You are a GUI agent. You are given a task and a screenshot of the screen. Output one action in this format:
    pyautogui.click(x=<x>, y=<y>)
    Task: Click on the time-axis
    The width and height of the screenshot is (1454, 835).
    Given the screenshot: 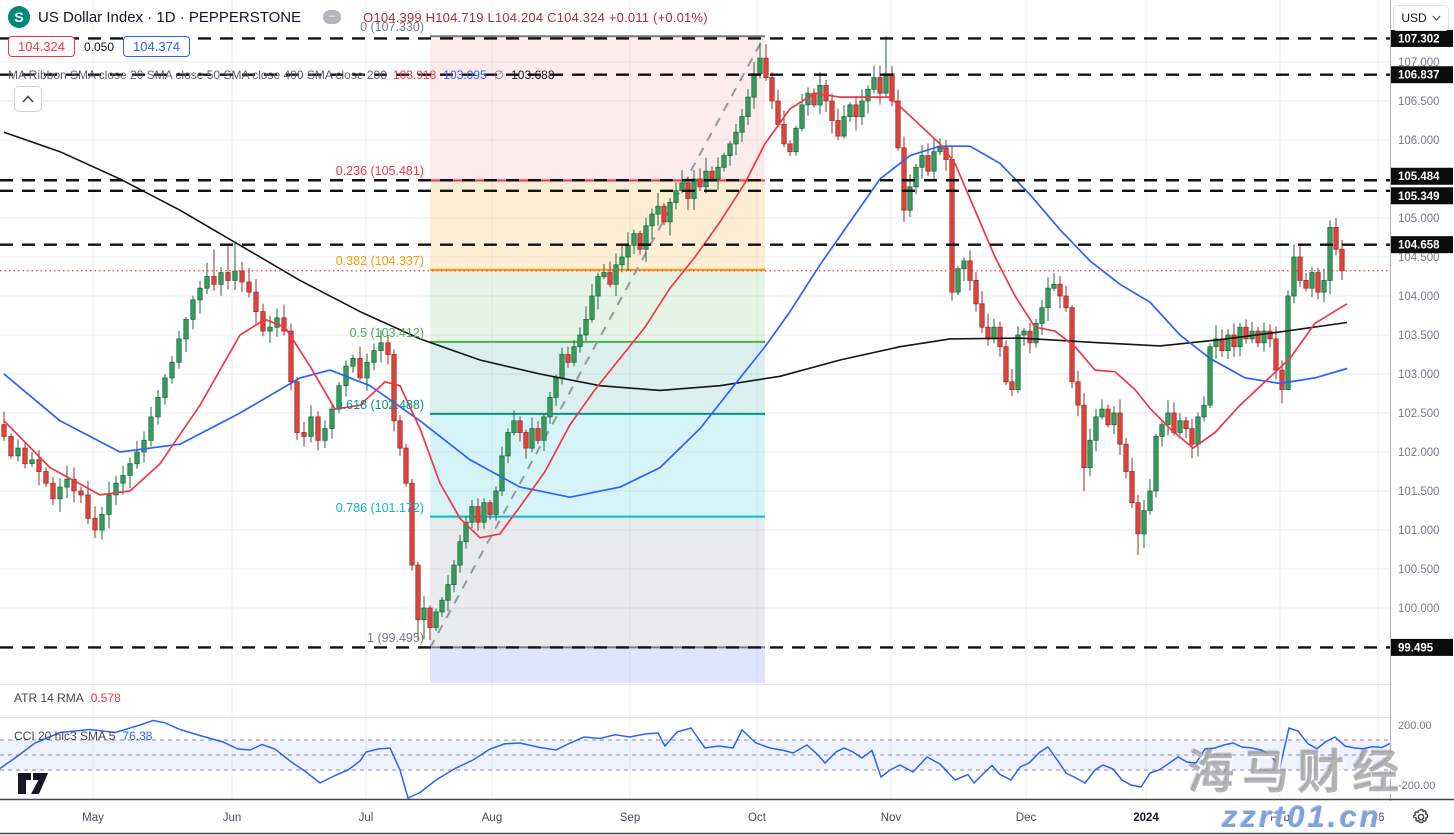 What is the action you would take?
    pyautogui.click(x=727, y=817)
    